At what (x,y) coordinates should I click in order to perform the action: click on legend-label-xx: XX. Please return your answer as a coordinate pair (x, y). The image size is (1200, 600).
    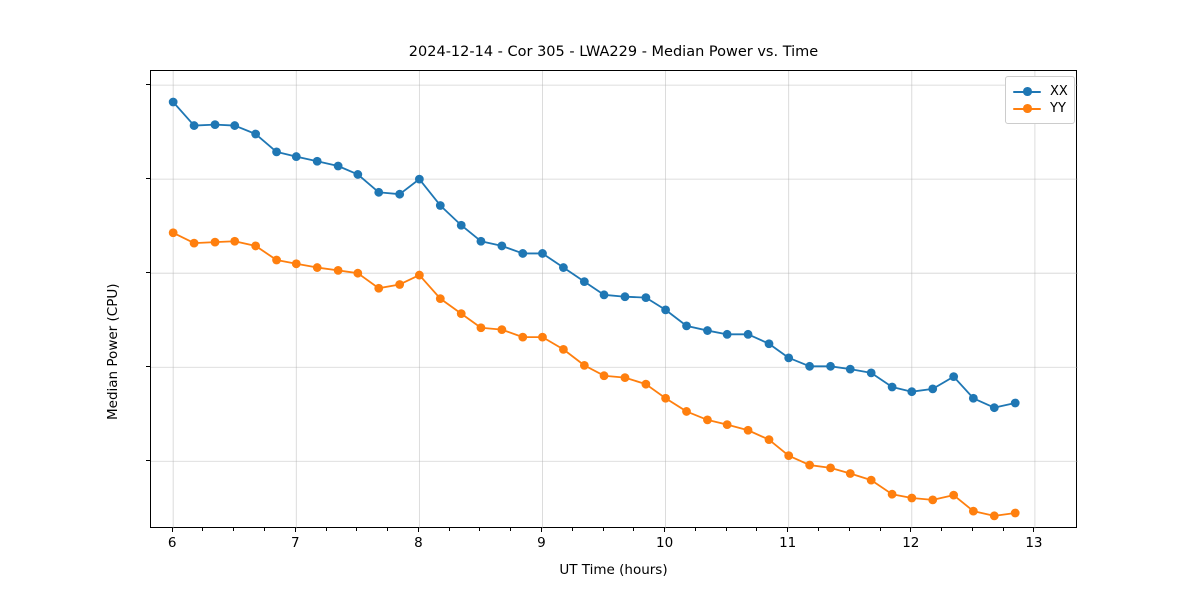
    Looking at the image, I should click on (1059, 91).